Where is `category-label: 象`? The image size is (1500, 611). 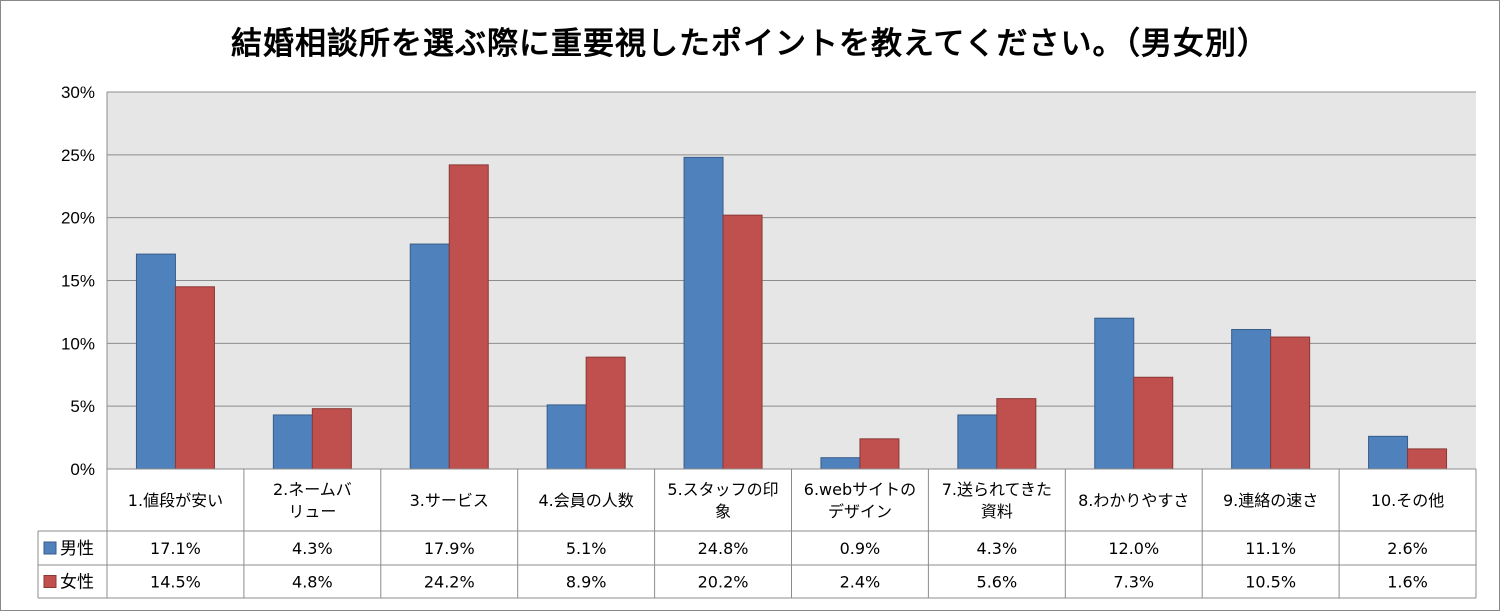
category-label: 象 is located at coordinates (723, 511).